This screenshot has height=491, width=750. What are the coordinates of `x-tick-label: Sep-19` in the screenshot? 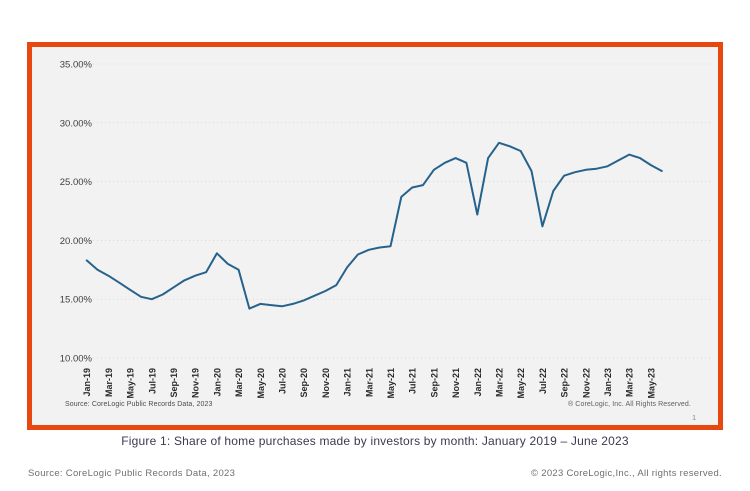 It's located at (174, 383).